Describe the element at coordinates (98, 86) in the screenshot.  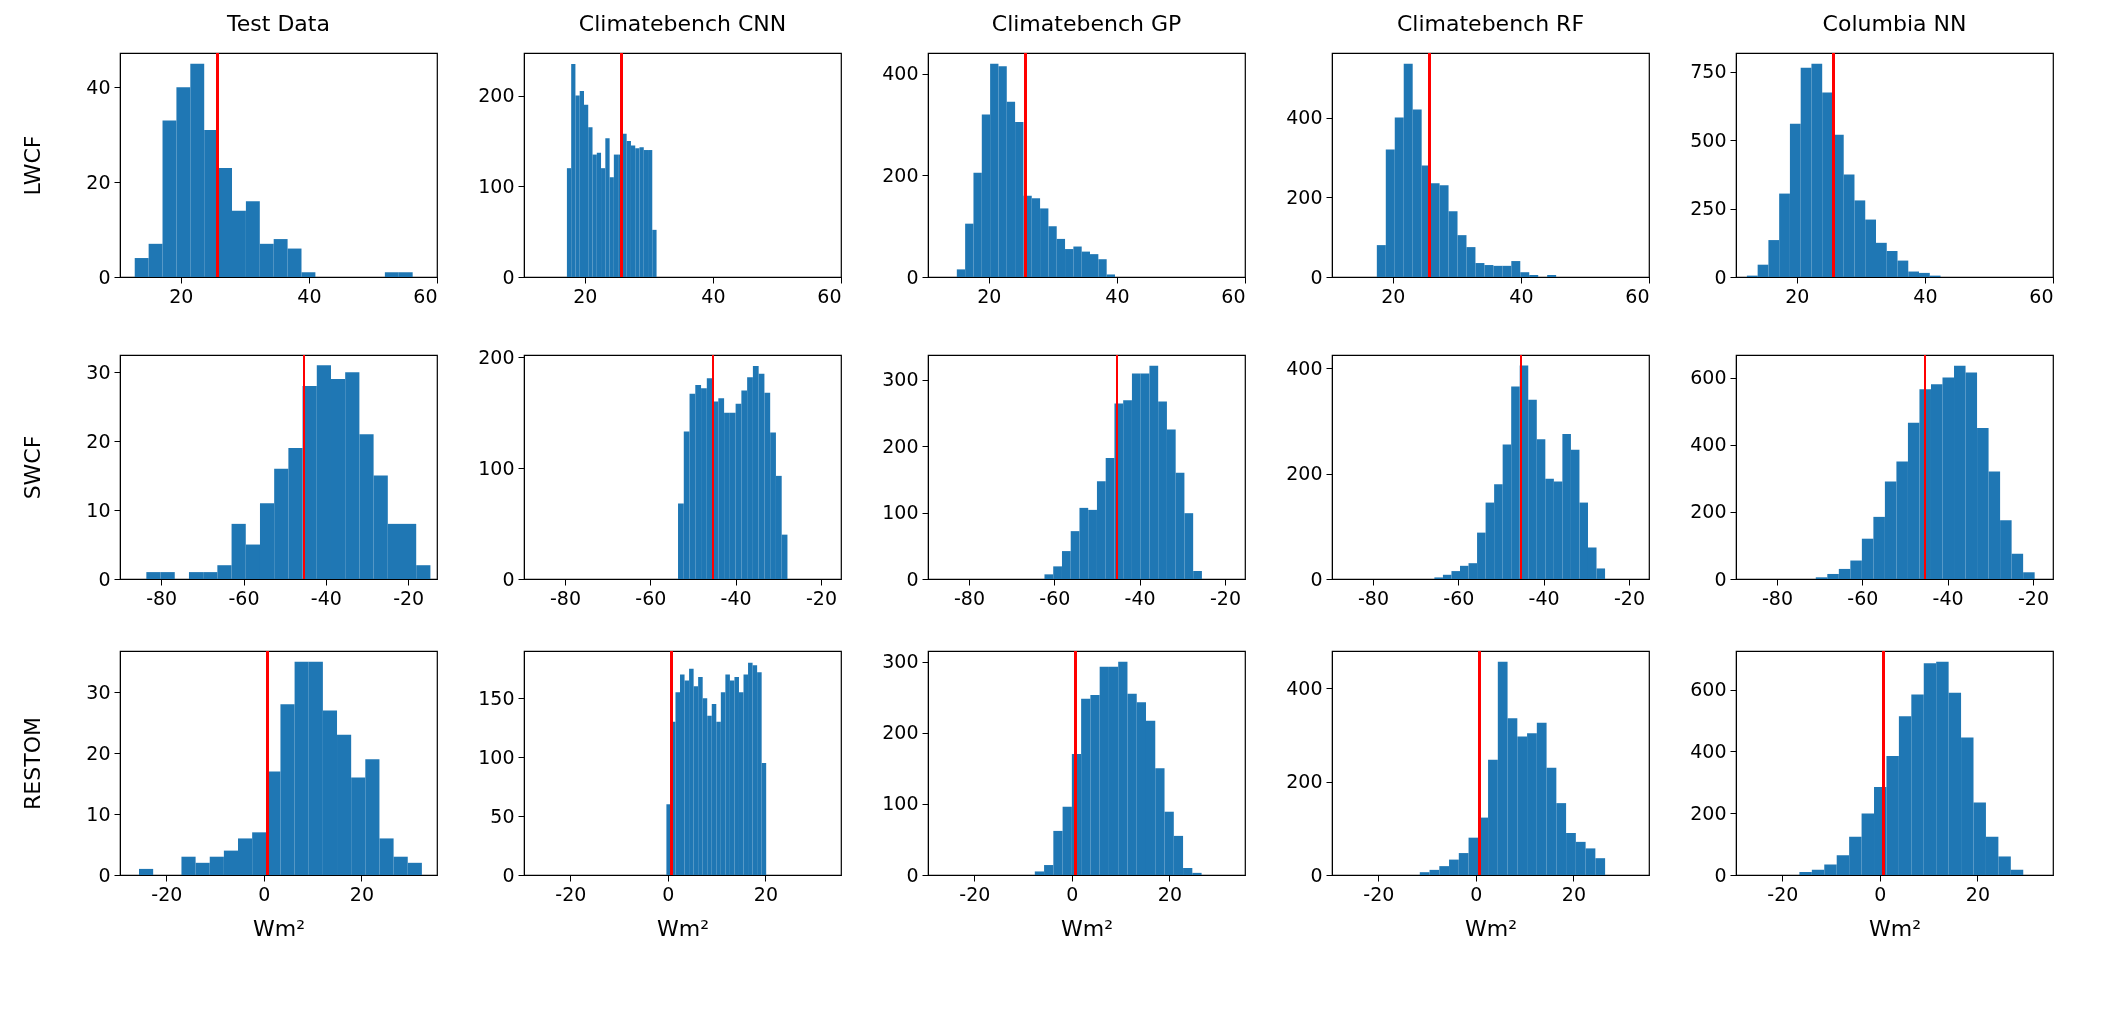
I see `y-tick-label: 40` at that location.